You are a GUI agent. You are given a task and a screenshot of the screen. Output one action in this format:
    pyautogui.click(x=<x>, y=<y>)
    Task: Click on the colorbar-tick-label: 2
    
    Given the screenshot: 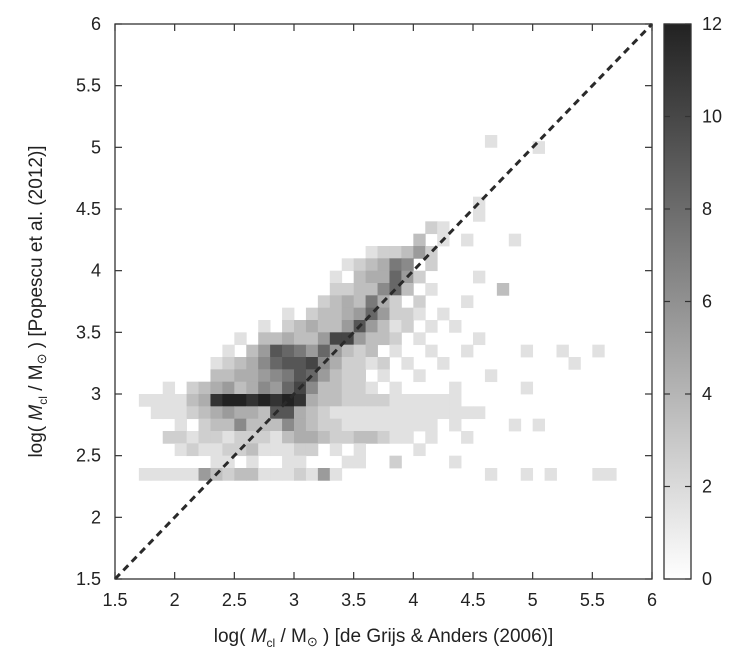 What is the action you would take?
    pyautogui.click(x=707, y=487)
    